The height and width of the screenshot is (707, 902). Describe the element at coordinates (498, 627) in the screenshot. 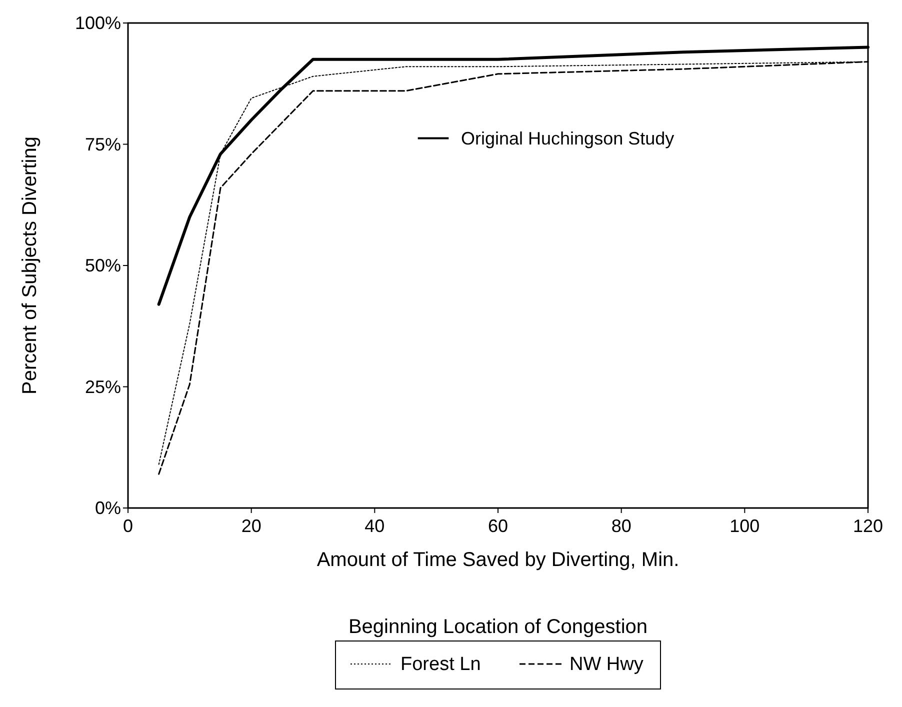

I see `legend-title: Beginning Location of Congestion` at that location.